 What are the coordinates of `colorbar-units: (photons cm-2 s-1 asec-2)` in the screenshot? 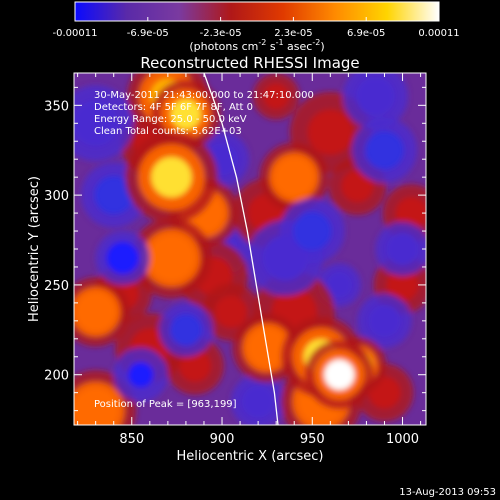 It's located at (256, 45).